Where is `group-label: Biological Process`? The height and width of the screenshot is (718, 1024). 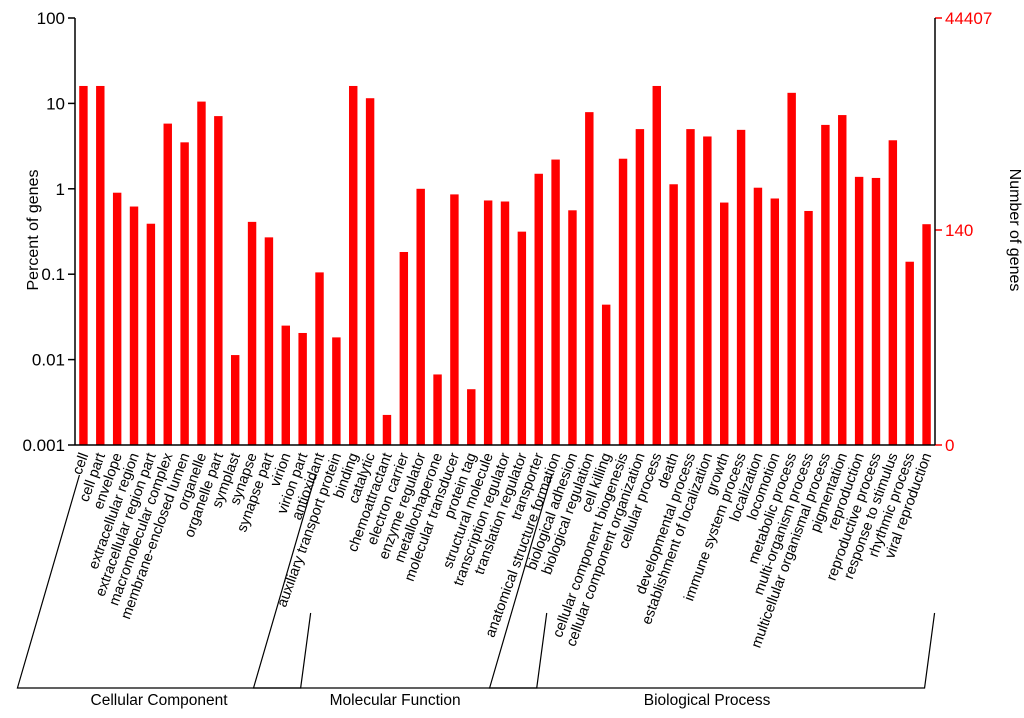
group-label: Biological Process is located at coordinates (707, 700).